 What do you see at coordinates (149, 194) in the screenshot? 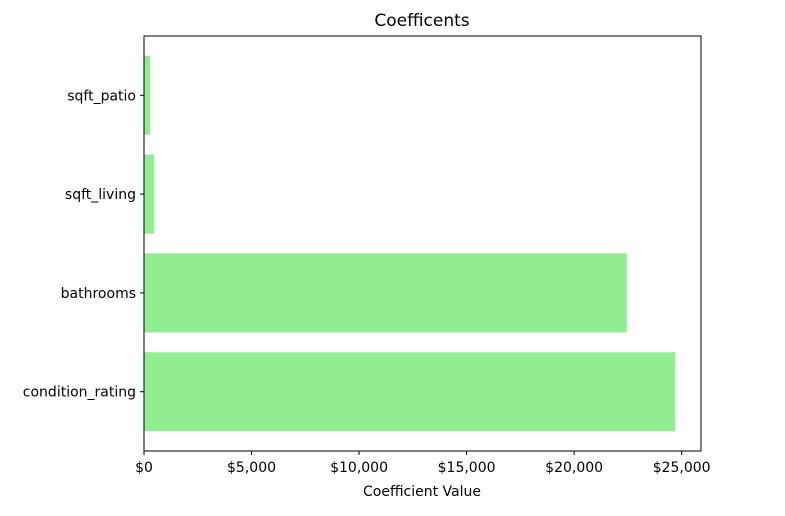
I see `bar-sqft_living` at bounding box center [149, 194].